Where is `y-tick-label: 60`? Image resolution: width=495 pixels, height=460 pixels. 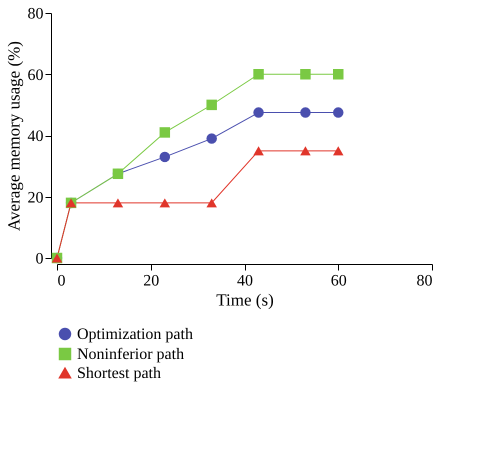
y-tick-label: 60 is located at coordinates (36, 75).